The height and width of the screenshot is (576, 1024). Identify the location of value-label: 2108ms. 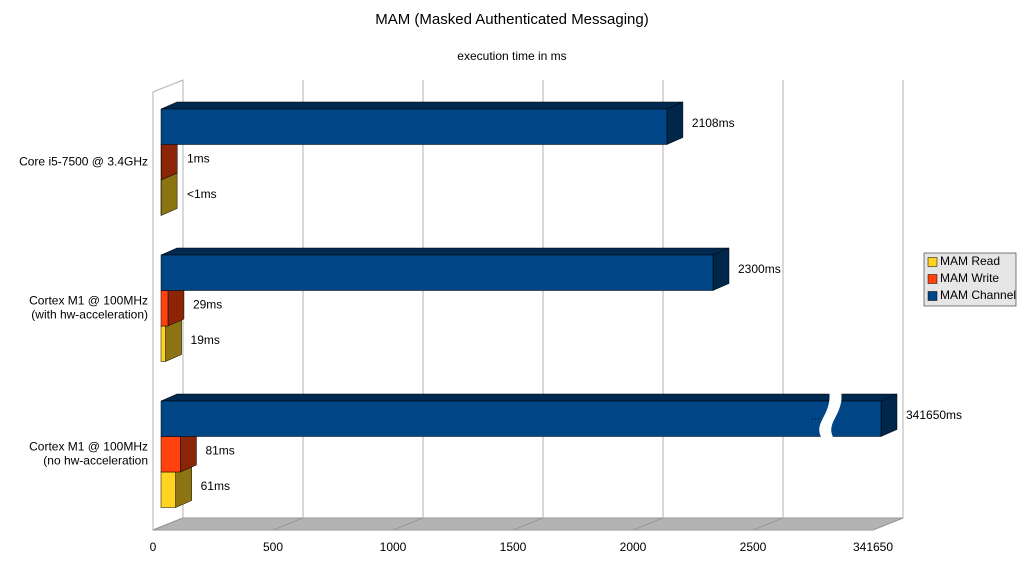
(713, 123).